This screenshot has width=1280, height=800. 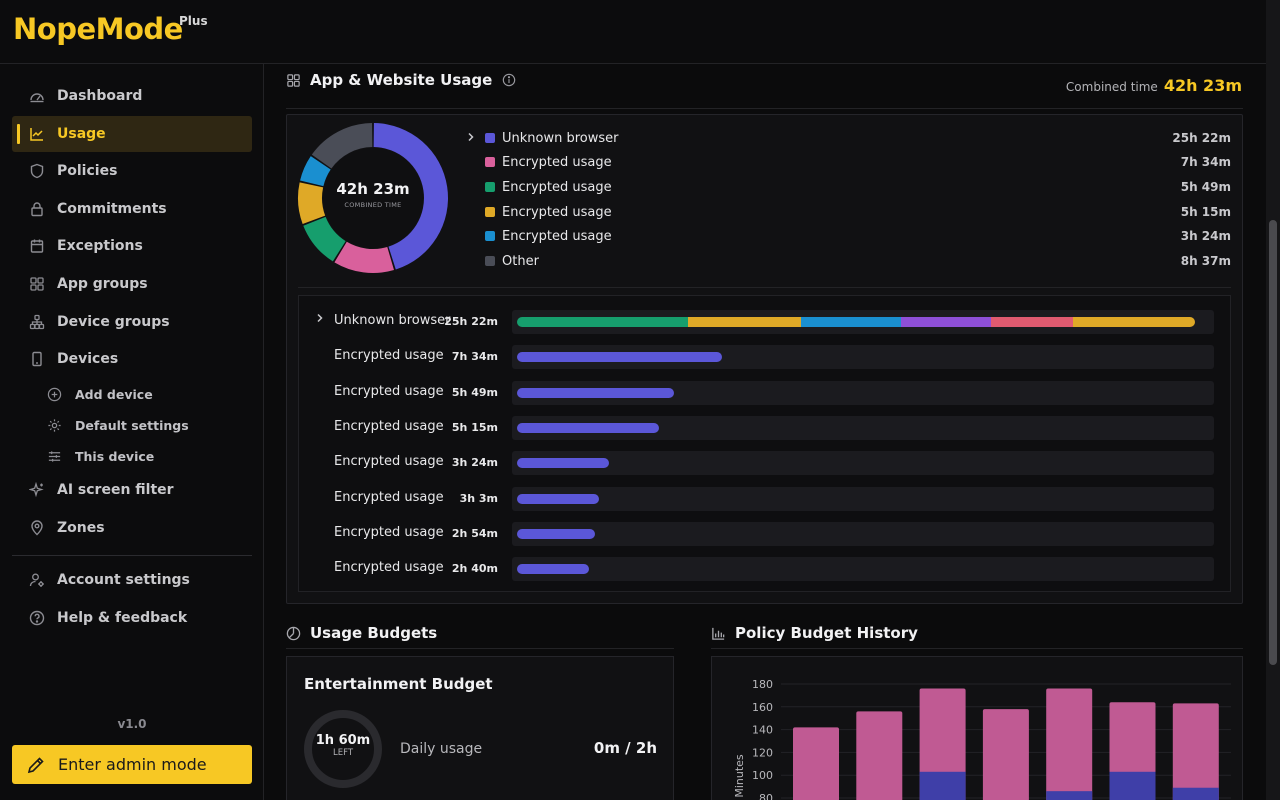 What do you see at coordinates (764, 533) in the screenshot?
I see `usage-bar-row: Encrypted usage 2h 54m` at bounding box center [764, 533].